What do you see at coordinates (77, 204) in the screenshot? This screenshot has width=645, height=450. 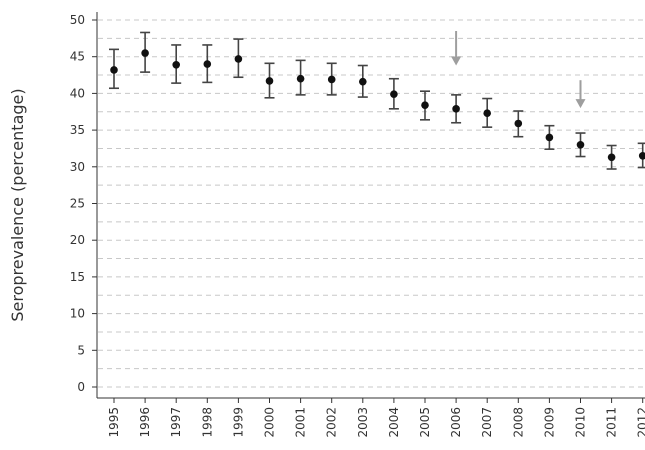 I see `y-tick-label: 25` at bounding box center [77, 204].